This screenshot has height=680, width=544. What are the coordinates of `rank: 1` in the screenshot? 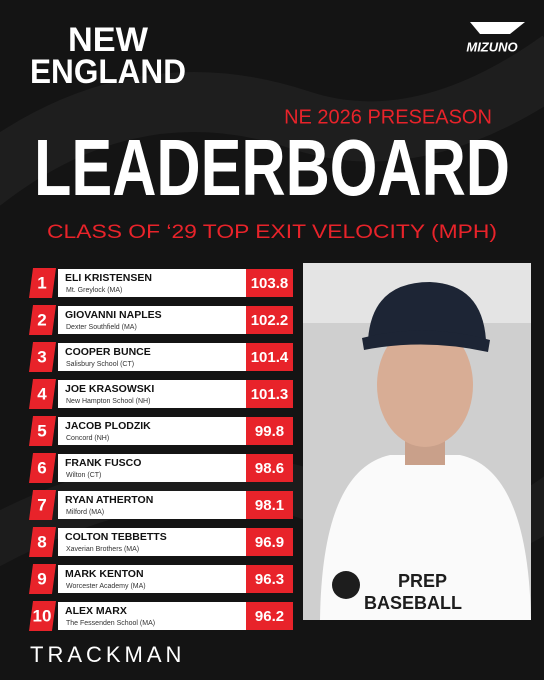 It's located at (41, 282).